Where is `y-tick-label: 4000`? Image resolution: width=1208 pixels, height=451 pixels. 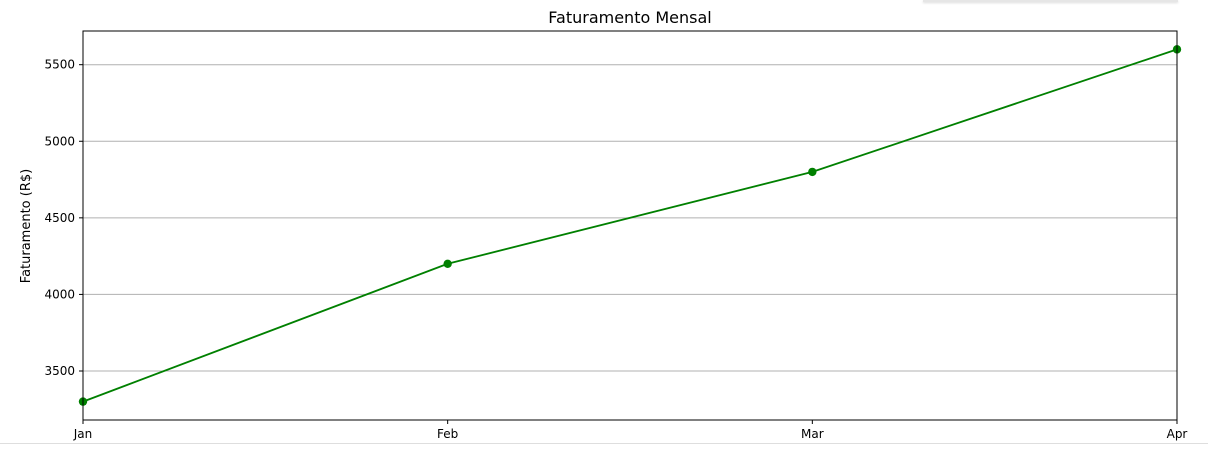 y-tick-label: 4000 is located at coordinates (59, 294).